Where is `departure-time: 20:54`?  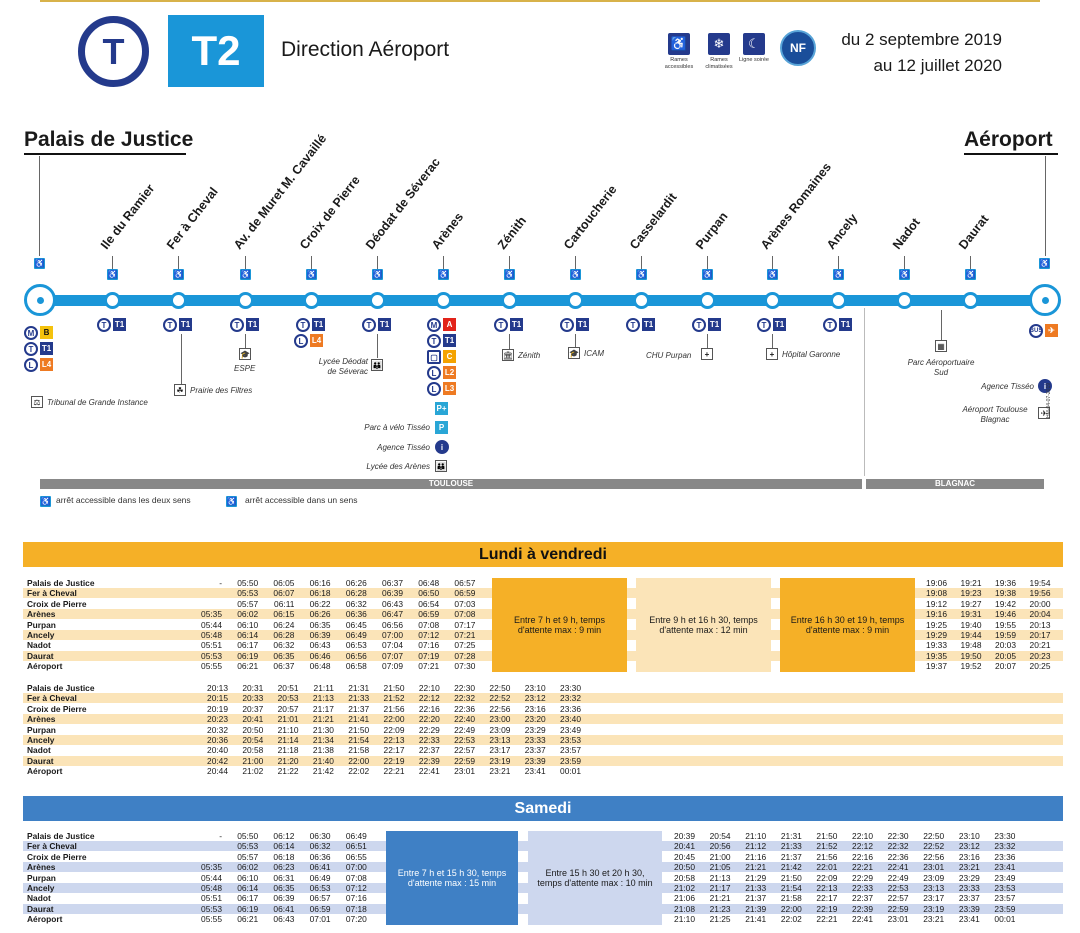 departure-time: 20:54 is located at coordinates (720, 836).